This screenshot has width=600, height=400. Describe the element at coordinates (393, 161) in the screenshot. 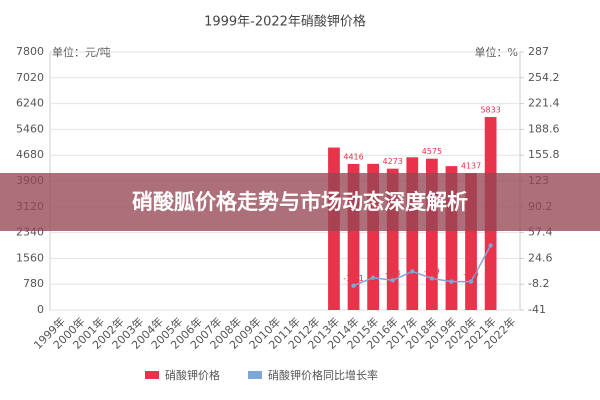

I see `data-label: 4273` at that location.